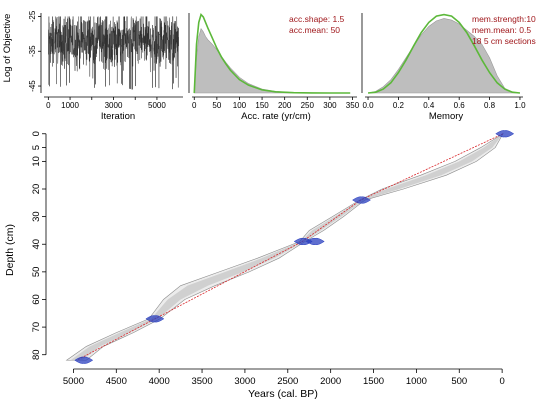 This screenshot has width=550, height=404. What do you see at coordinates (36, 161) in the screenshot?
I see `depth-tick-label: 10` at bounding box center [36, 161].